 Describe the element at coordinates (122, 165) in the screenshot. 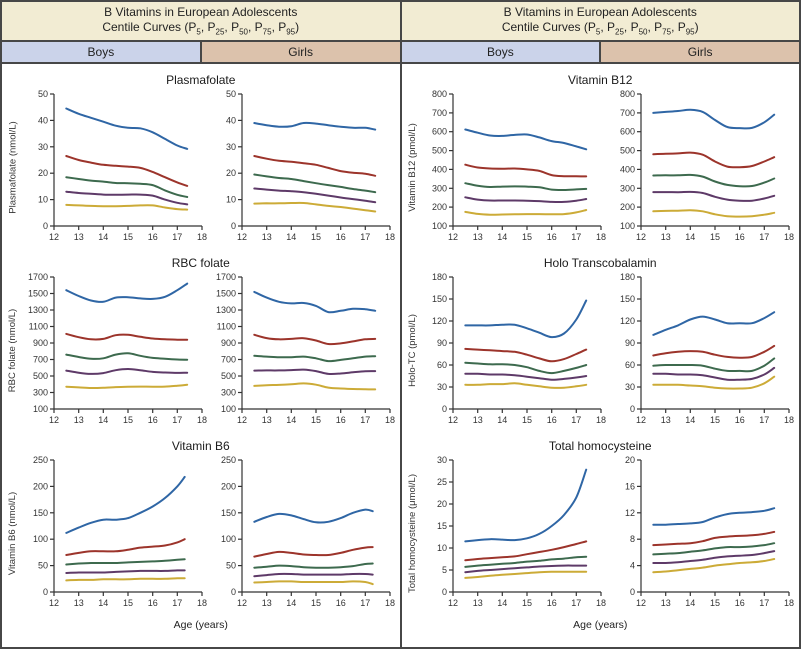

I see `plasmafolate-boys-chart: 0 10 20 30 40 50 12 13 14 15 16 17 18` at that location.